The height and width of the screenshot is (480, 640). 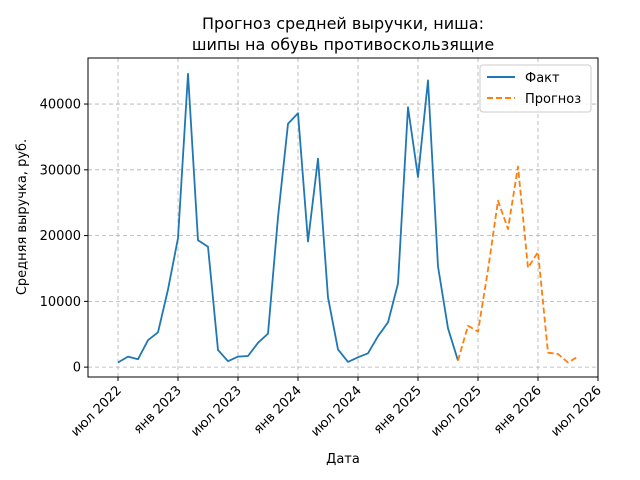 I want to click on chart-title-line-1: Прогноз средней выручки, ниша:, so click(x=343, y=23).